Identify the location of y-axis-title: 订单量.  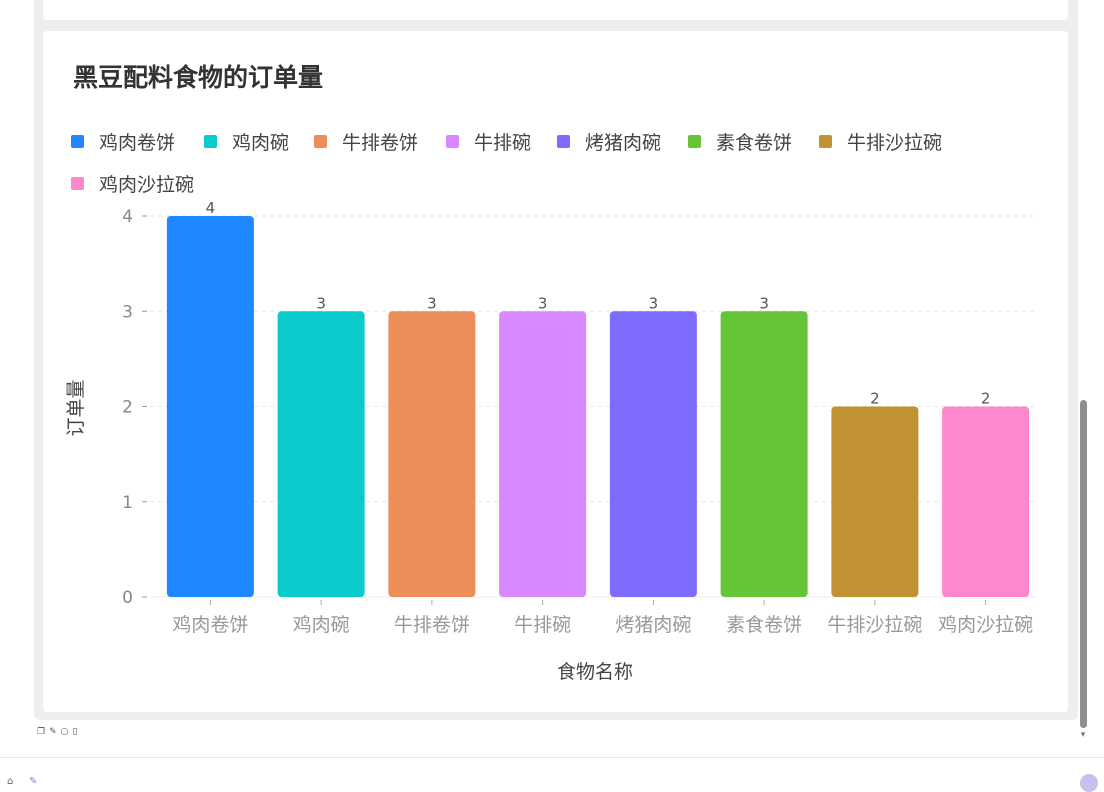
(76, 407).